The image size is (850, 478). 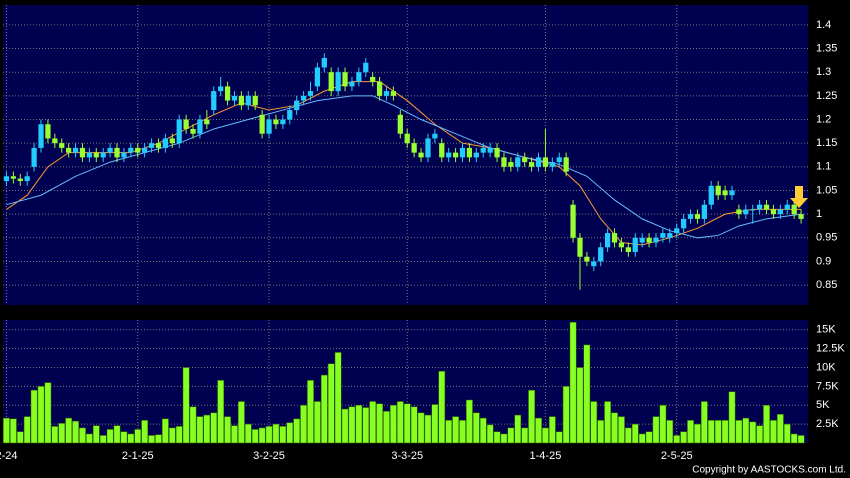 I want to click on volume-tick-label: 15K, so click(x=826, y=330).